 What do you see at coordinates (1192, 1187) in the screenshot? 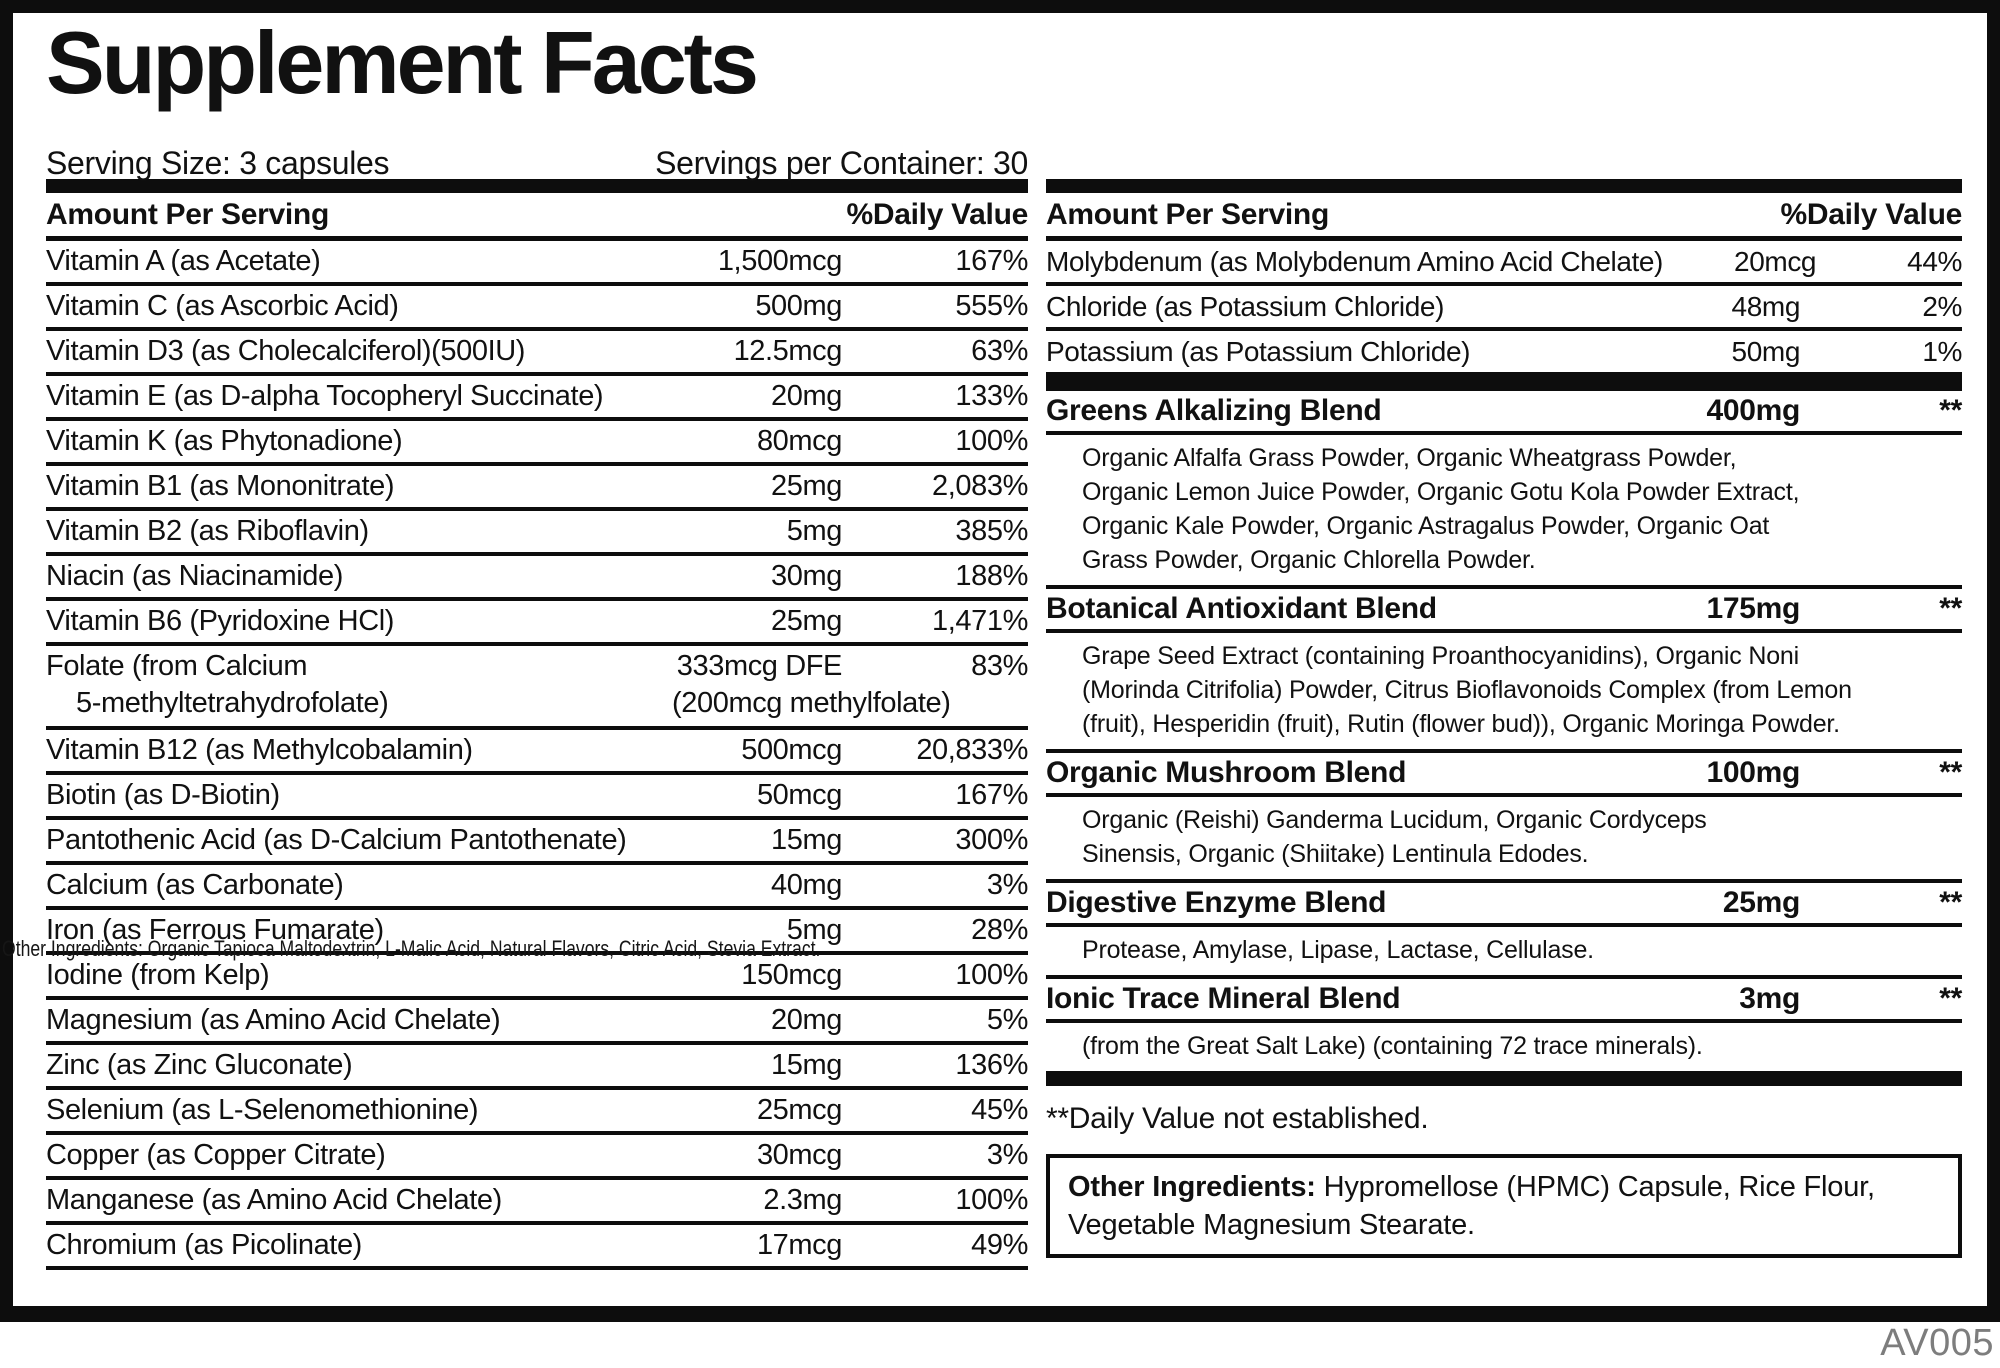
I see `other-ingredients-label: Other Ingredients:` at bounding box center [1192, 1187].